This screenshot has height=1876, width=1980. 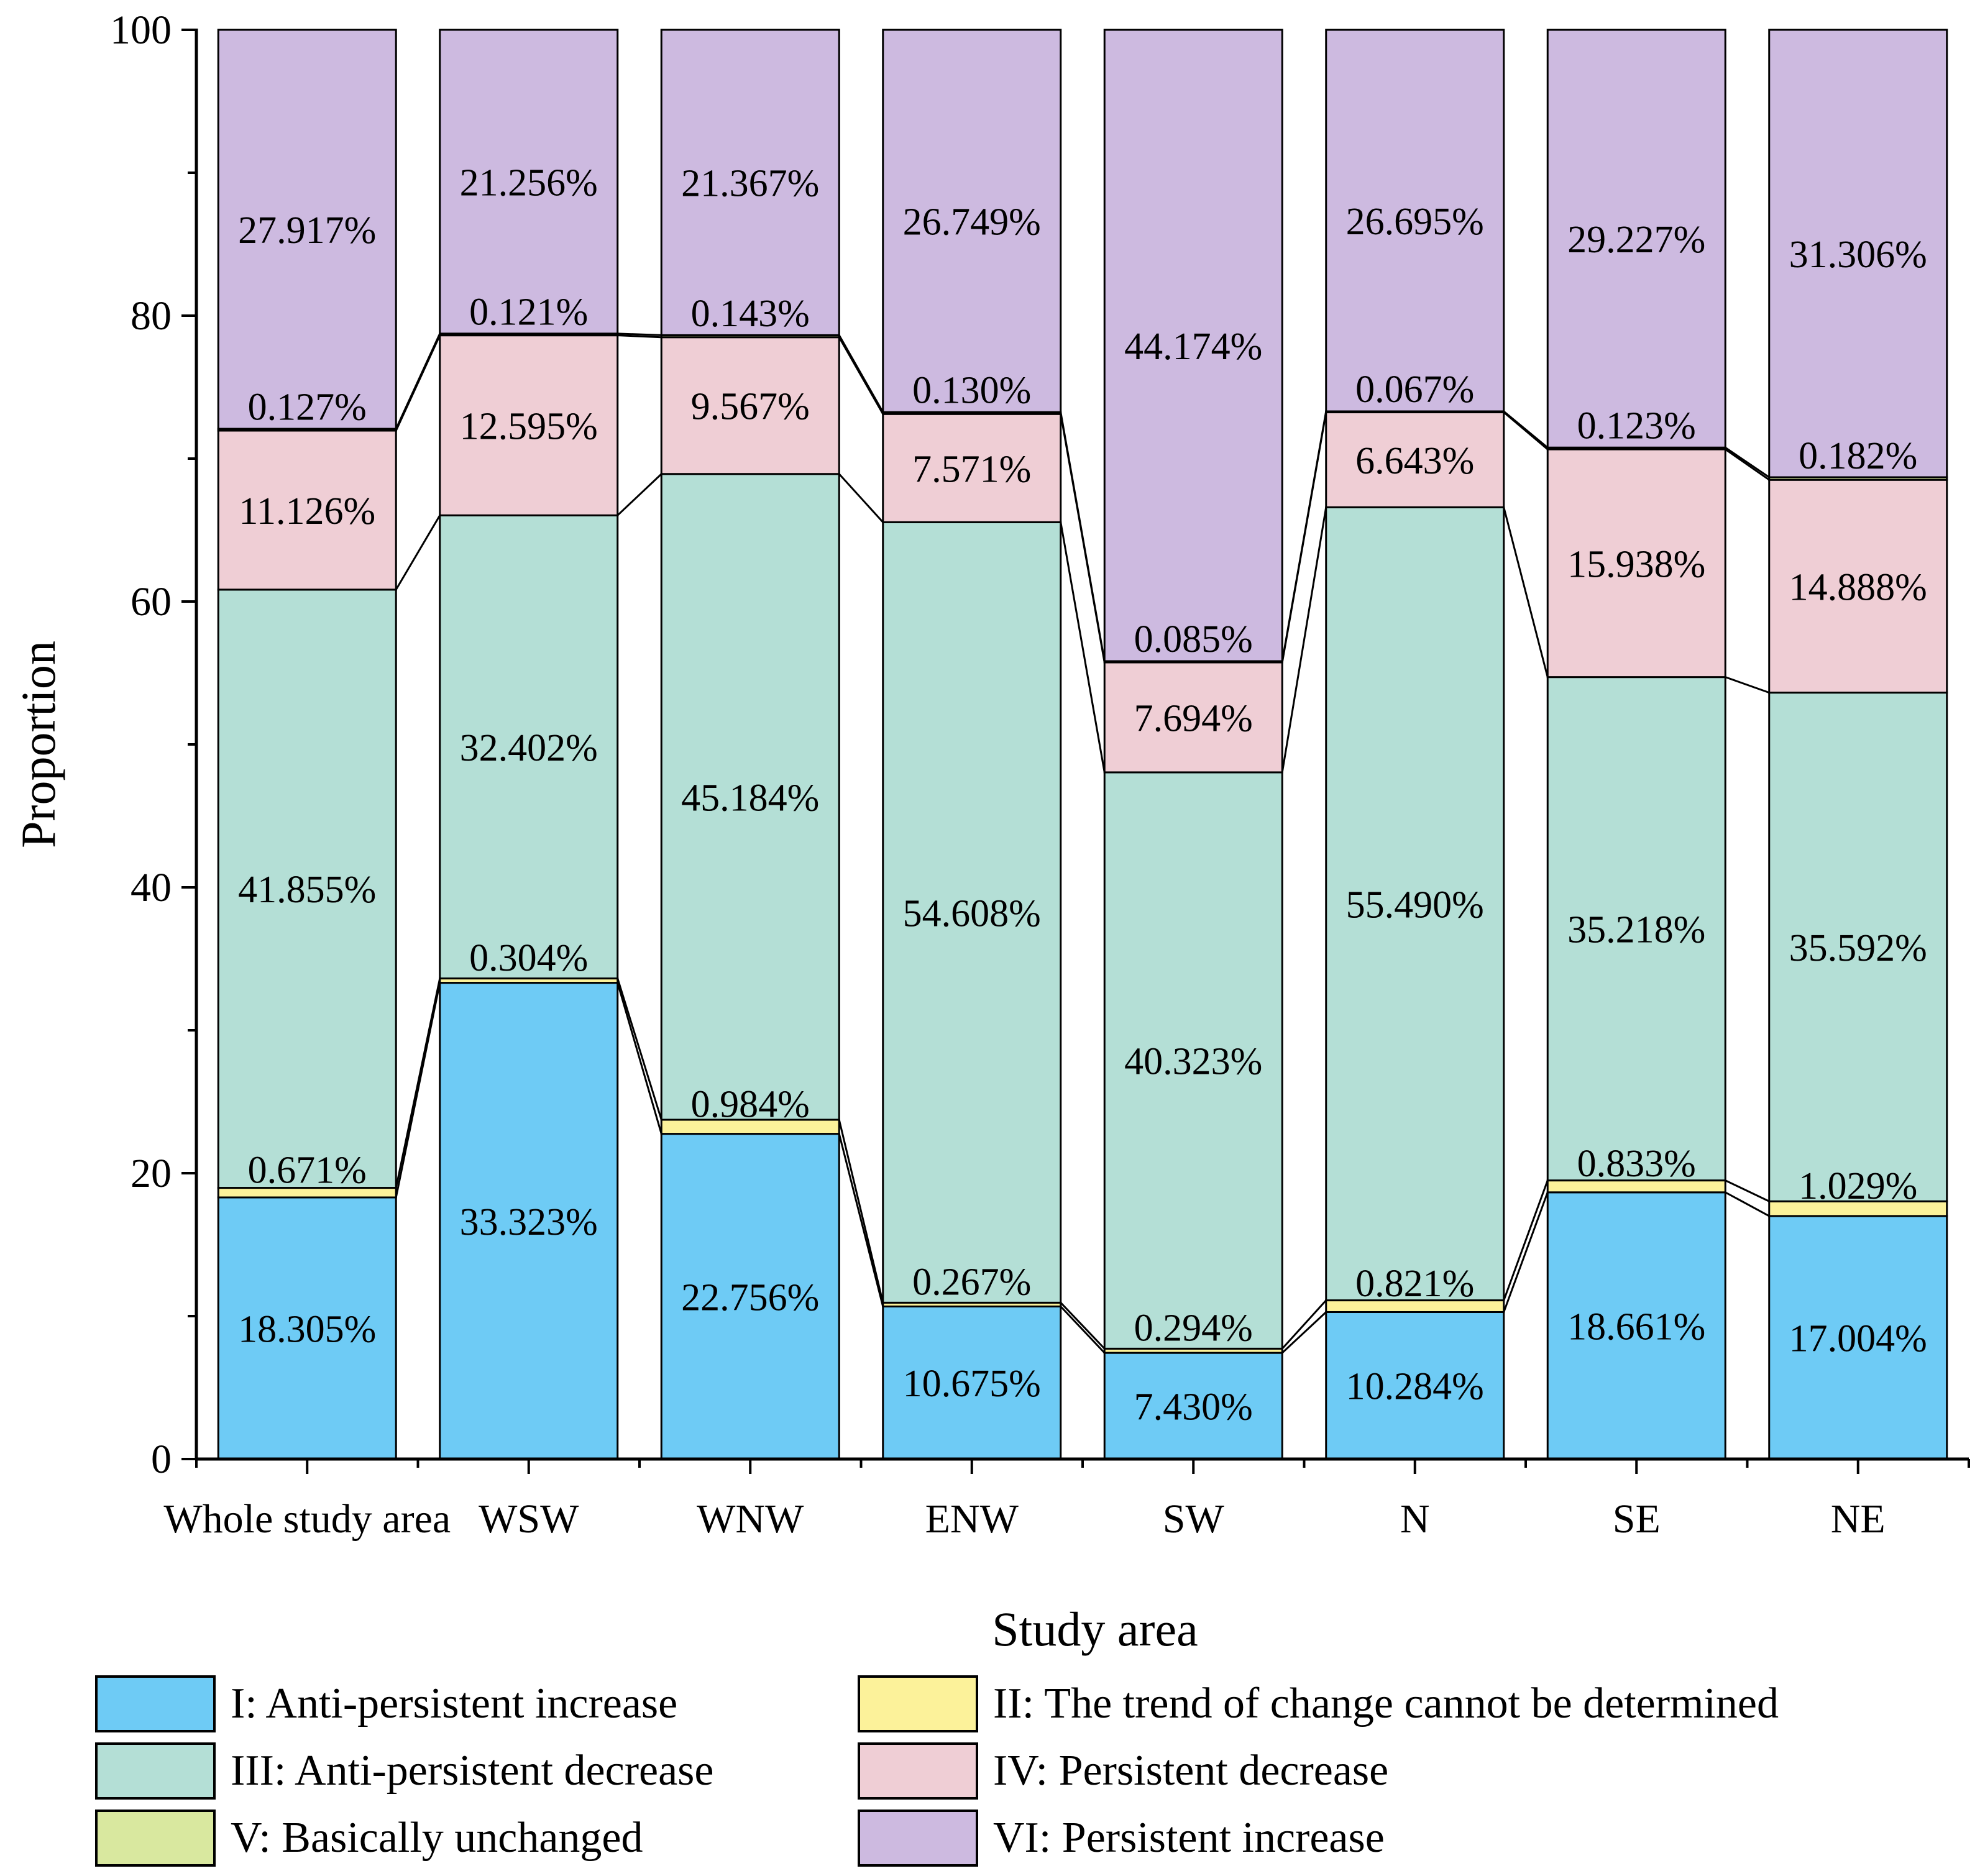 What do you see at coordinates (1637, 1519) in the screenshot?
I see `x-tick-label: SE` at bounding box center [1637, 1519].